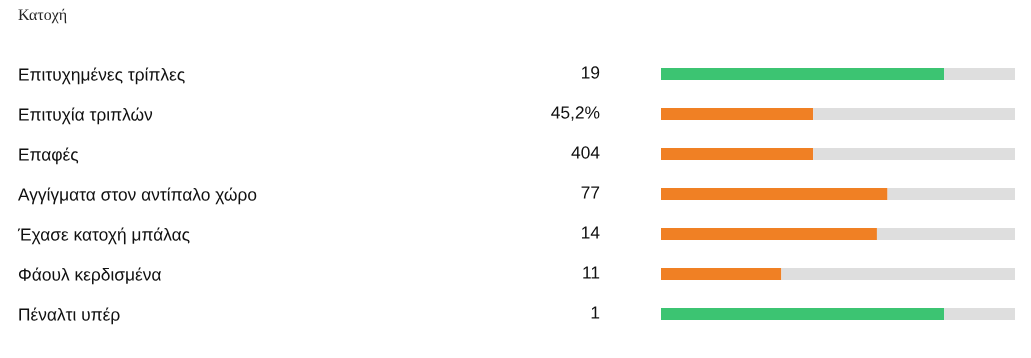  Describe the element at coordinates (69, 316) in the screenshot. I see `y-tick-label: Πέναλτι υπέρ` at that location.